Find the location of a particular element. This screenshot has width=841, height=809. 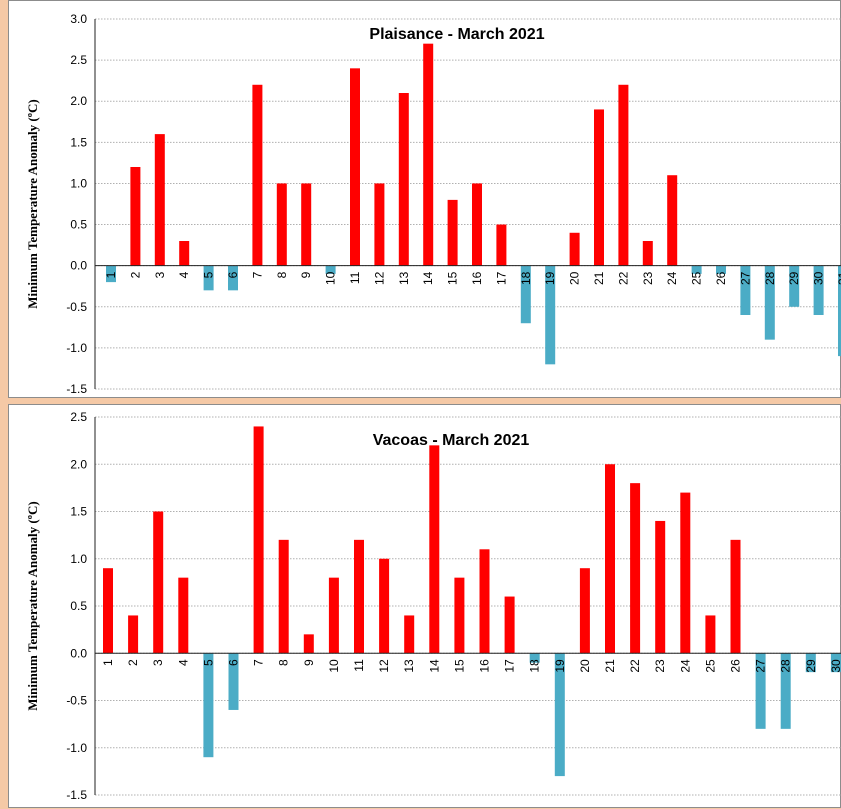

chart-title: Vacoas - March 2021 is located at coordinates (451, 440).